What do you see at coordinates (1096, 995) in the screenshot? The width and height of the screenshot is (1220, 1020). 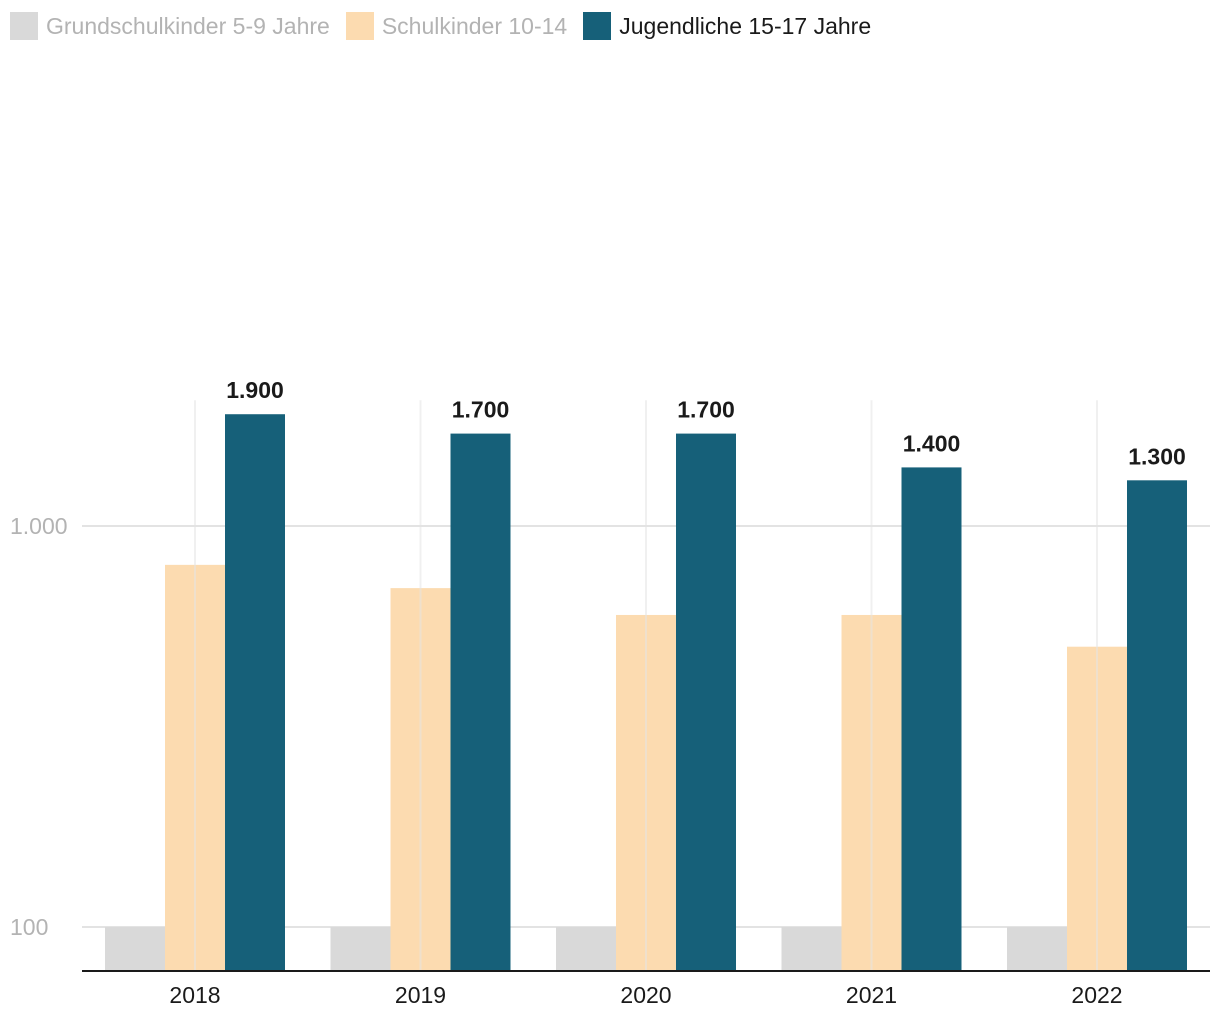 I see `x-tick-label: 2022` at bounding box center [1096, 995].